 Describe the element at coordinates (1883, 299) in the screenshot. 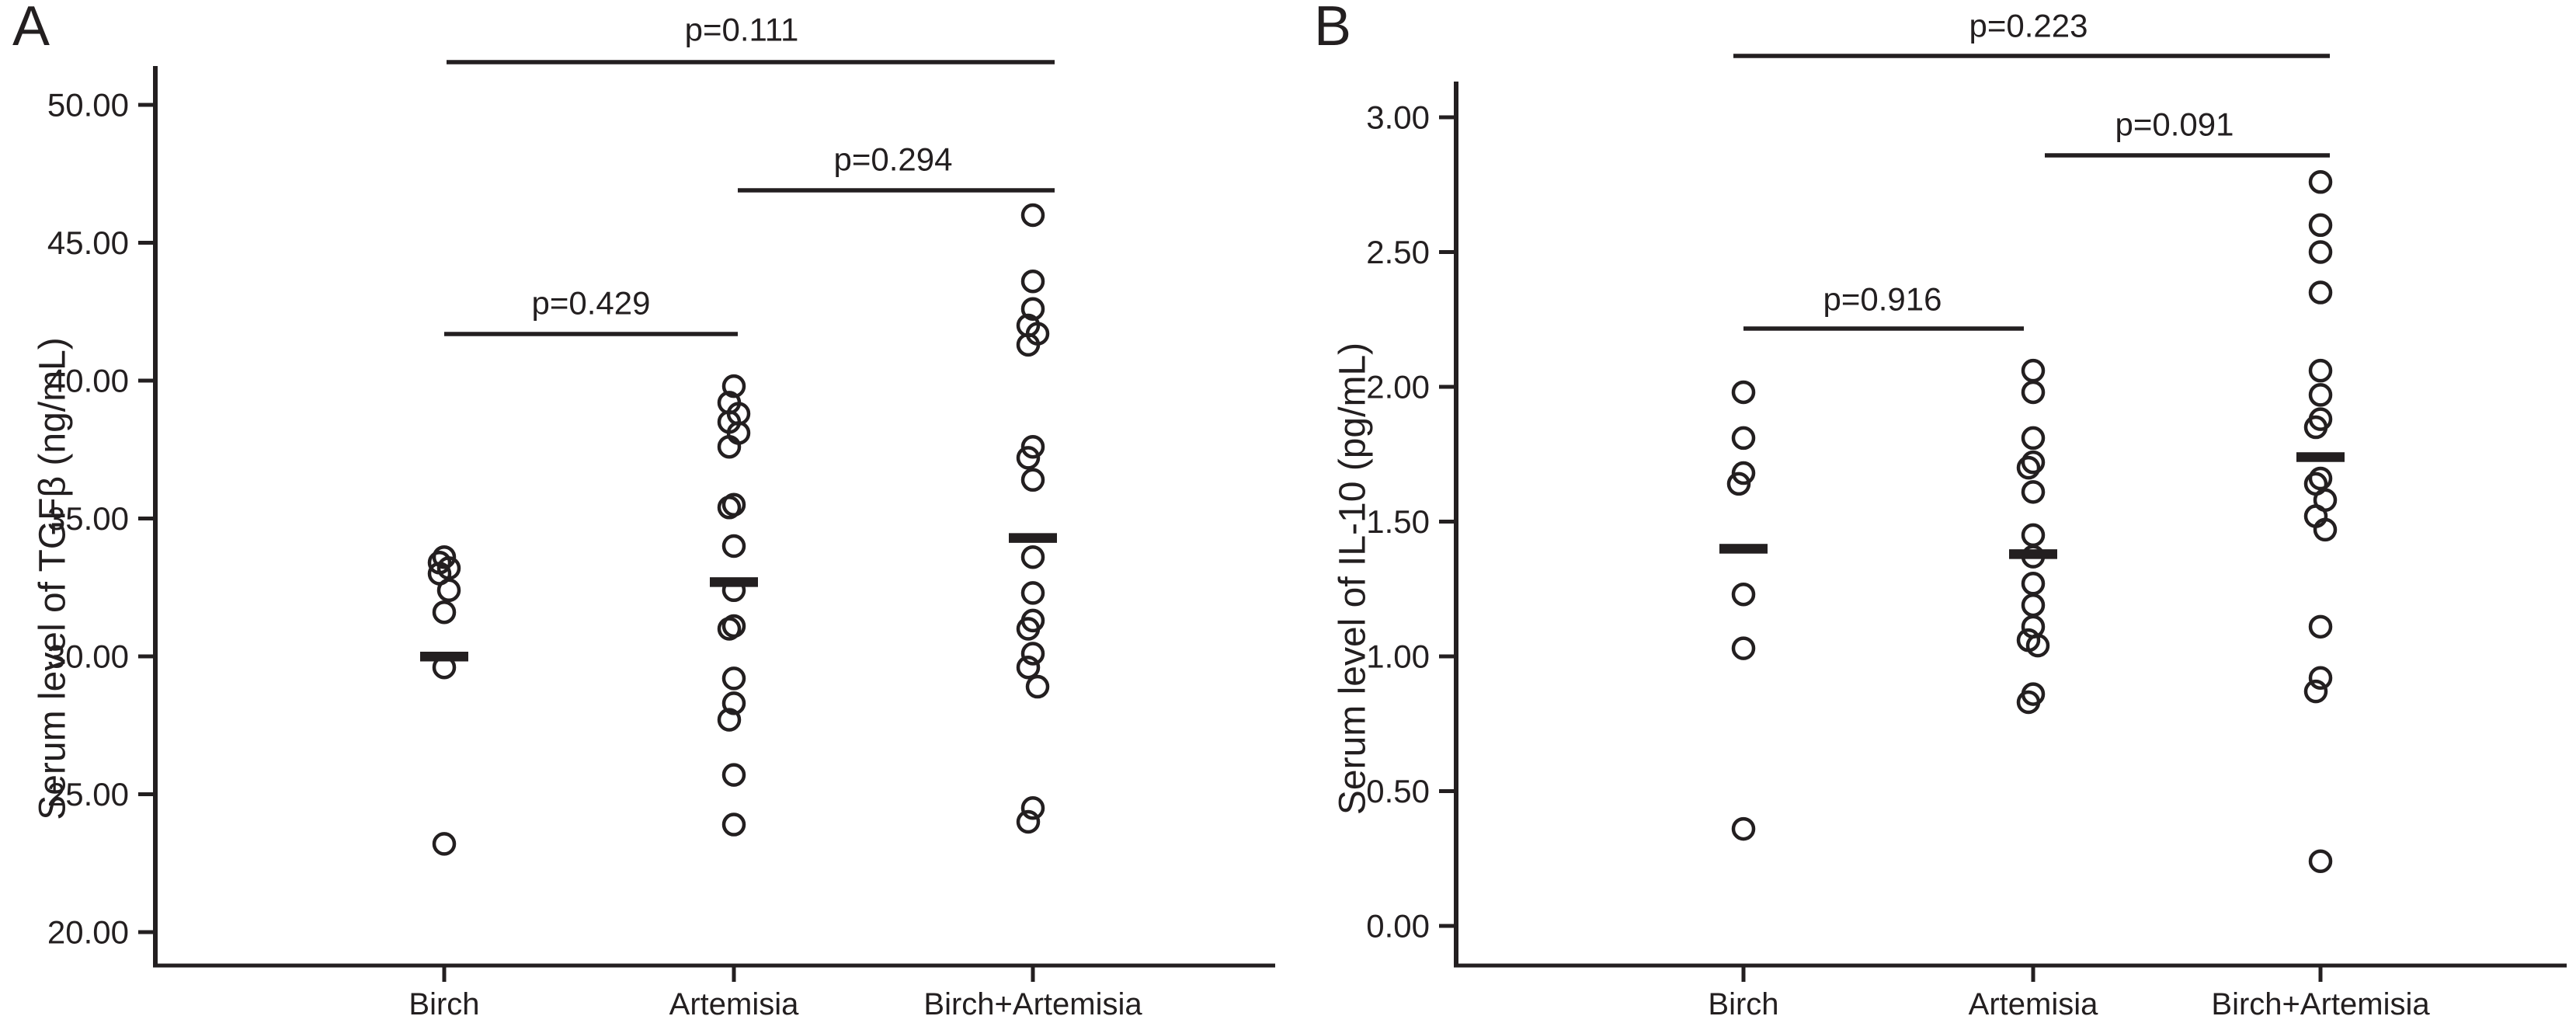

I see `significance-label: p=0.916` at that location.